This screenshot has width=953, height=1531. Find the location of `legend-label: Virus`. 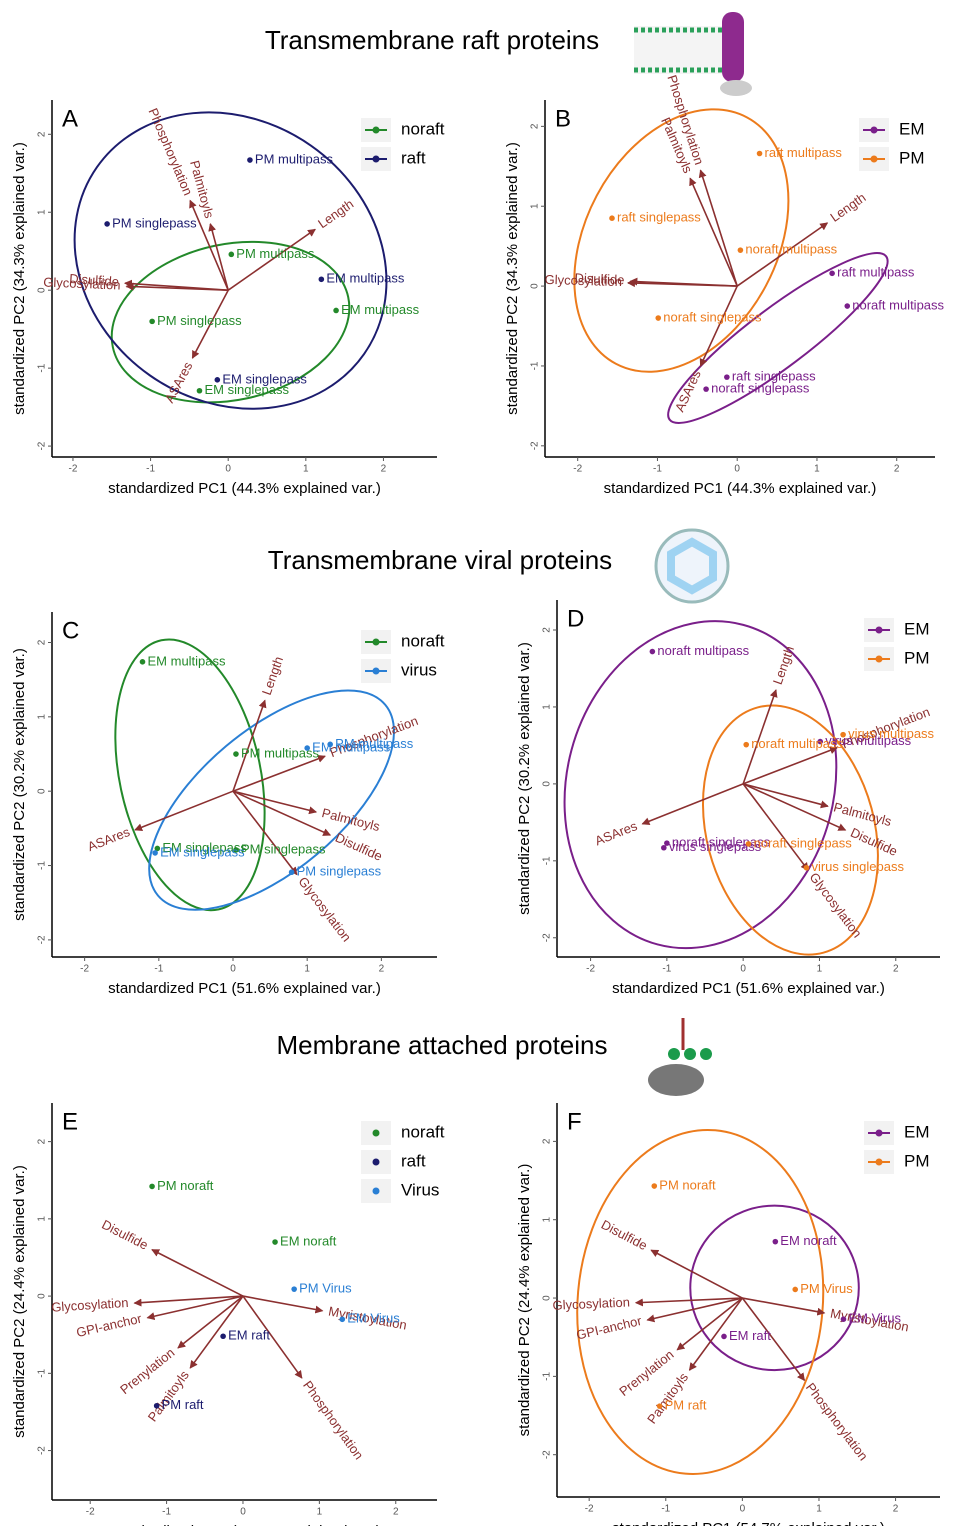

legend-label: Virus is located at coordinates (420, 1189).